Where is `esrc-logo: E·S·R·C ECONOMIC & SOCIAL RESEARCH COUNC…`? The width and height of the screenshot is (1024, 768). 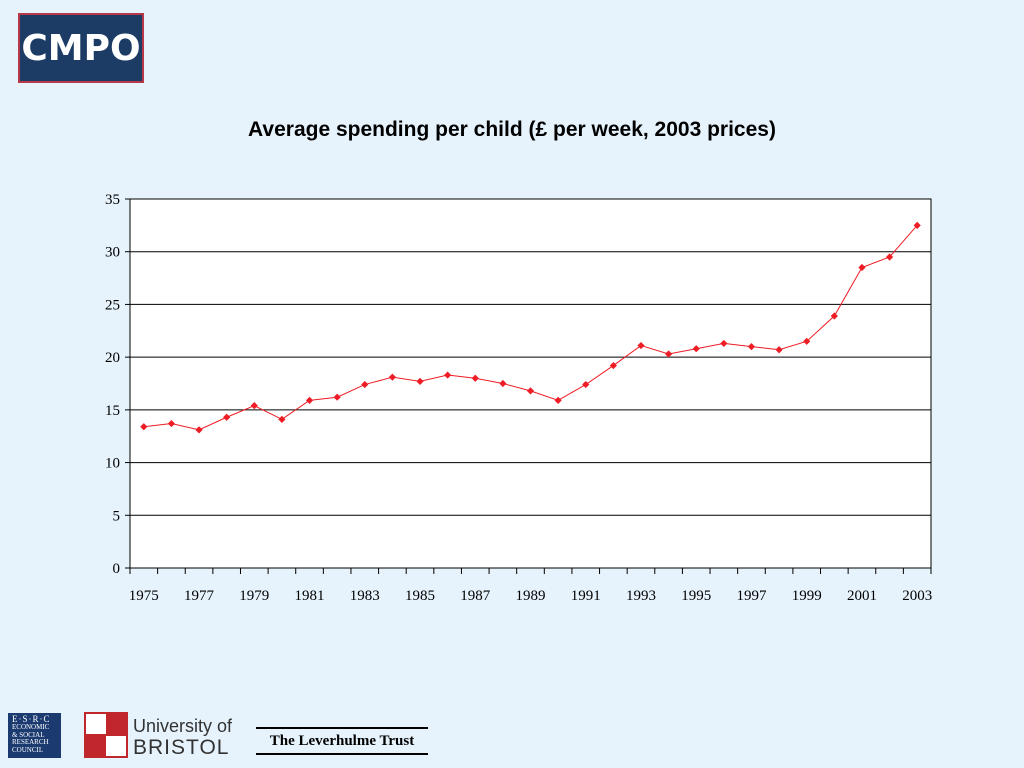
esrc-logo: E·S·R·C ECONOMIC & SOCIAL RESEARCH COUNC… is located at coordinates (34, 735).